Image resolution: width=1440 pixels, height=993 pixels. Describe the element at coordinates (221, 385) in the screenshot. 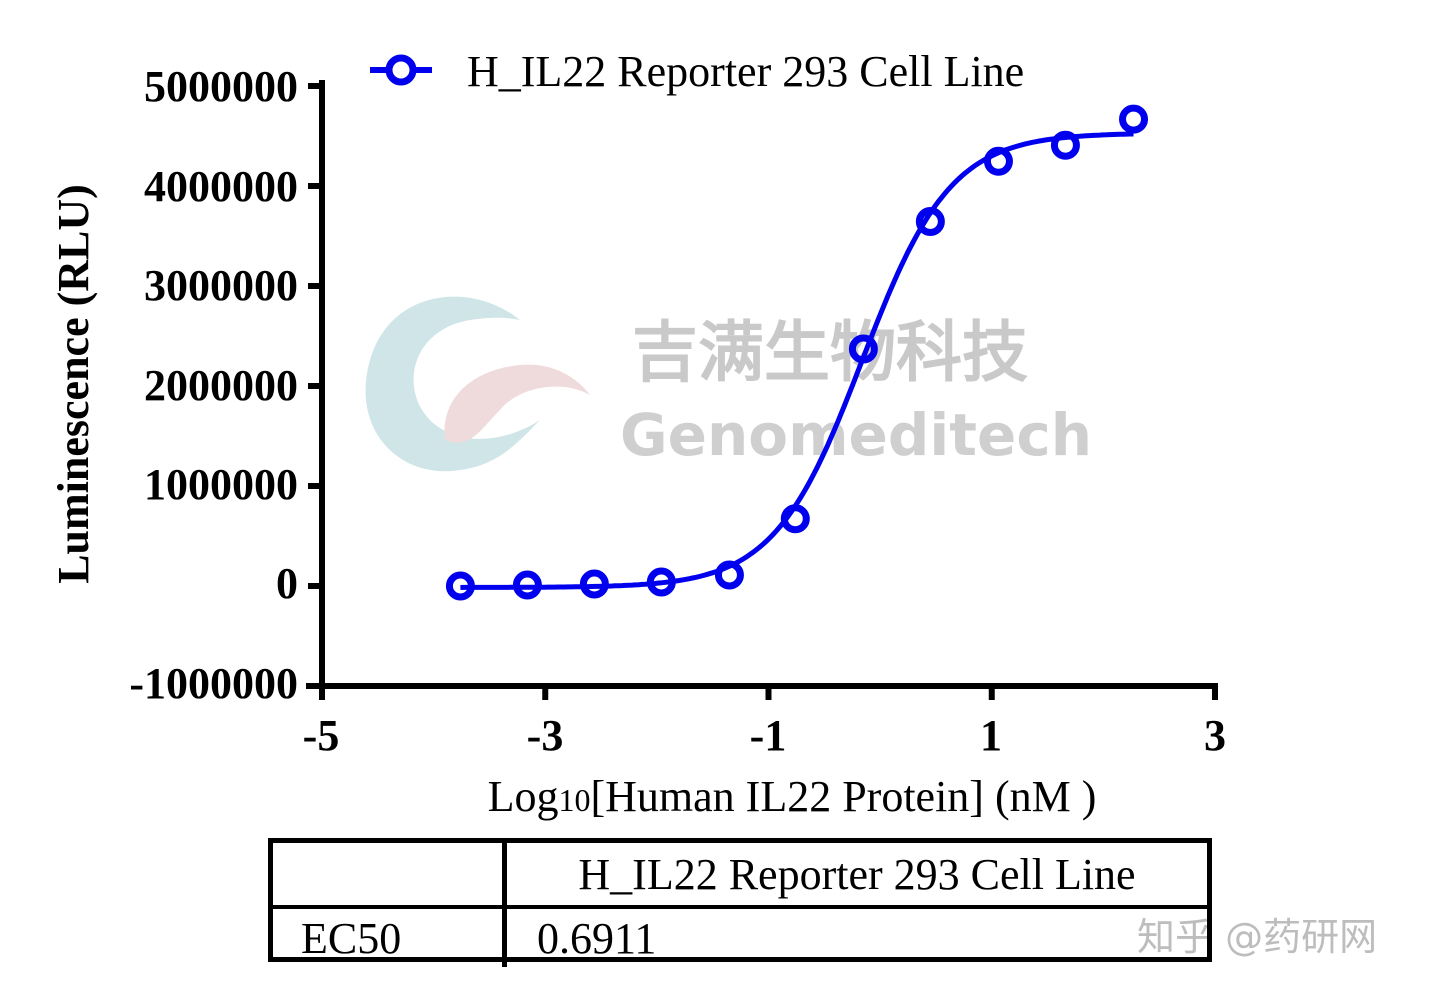

I see `y-tick-label: 2000000` at that location.